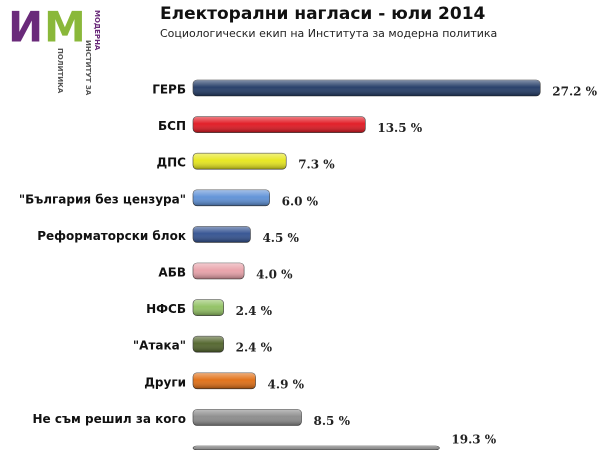 Image resolution: width=600 pixels, height=450 pixels. Describe the element at coordinates (300, 201) in the screenshot. I see `data-label: 6.0 %` at that location.